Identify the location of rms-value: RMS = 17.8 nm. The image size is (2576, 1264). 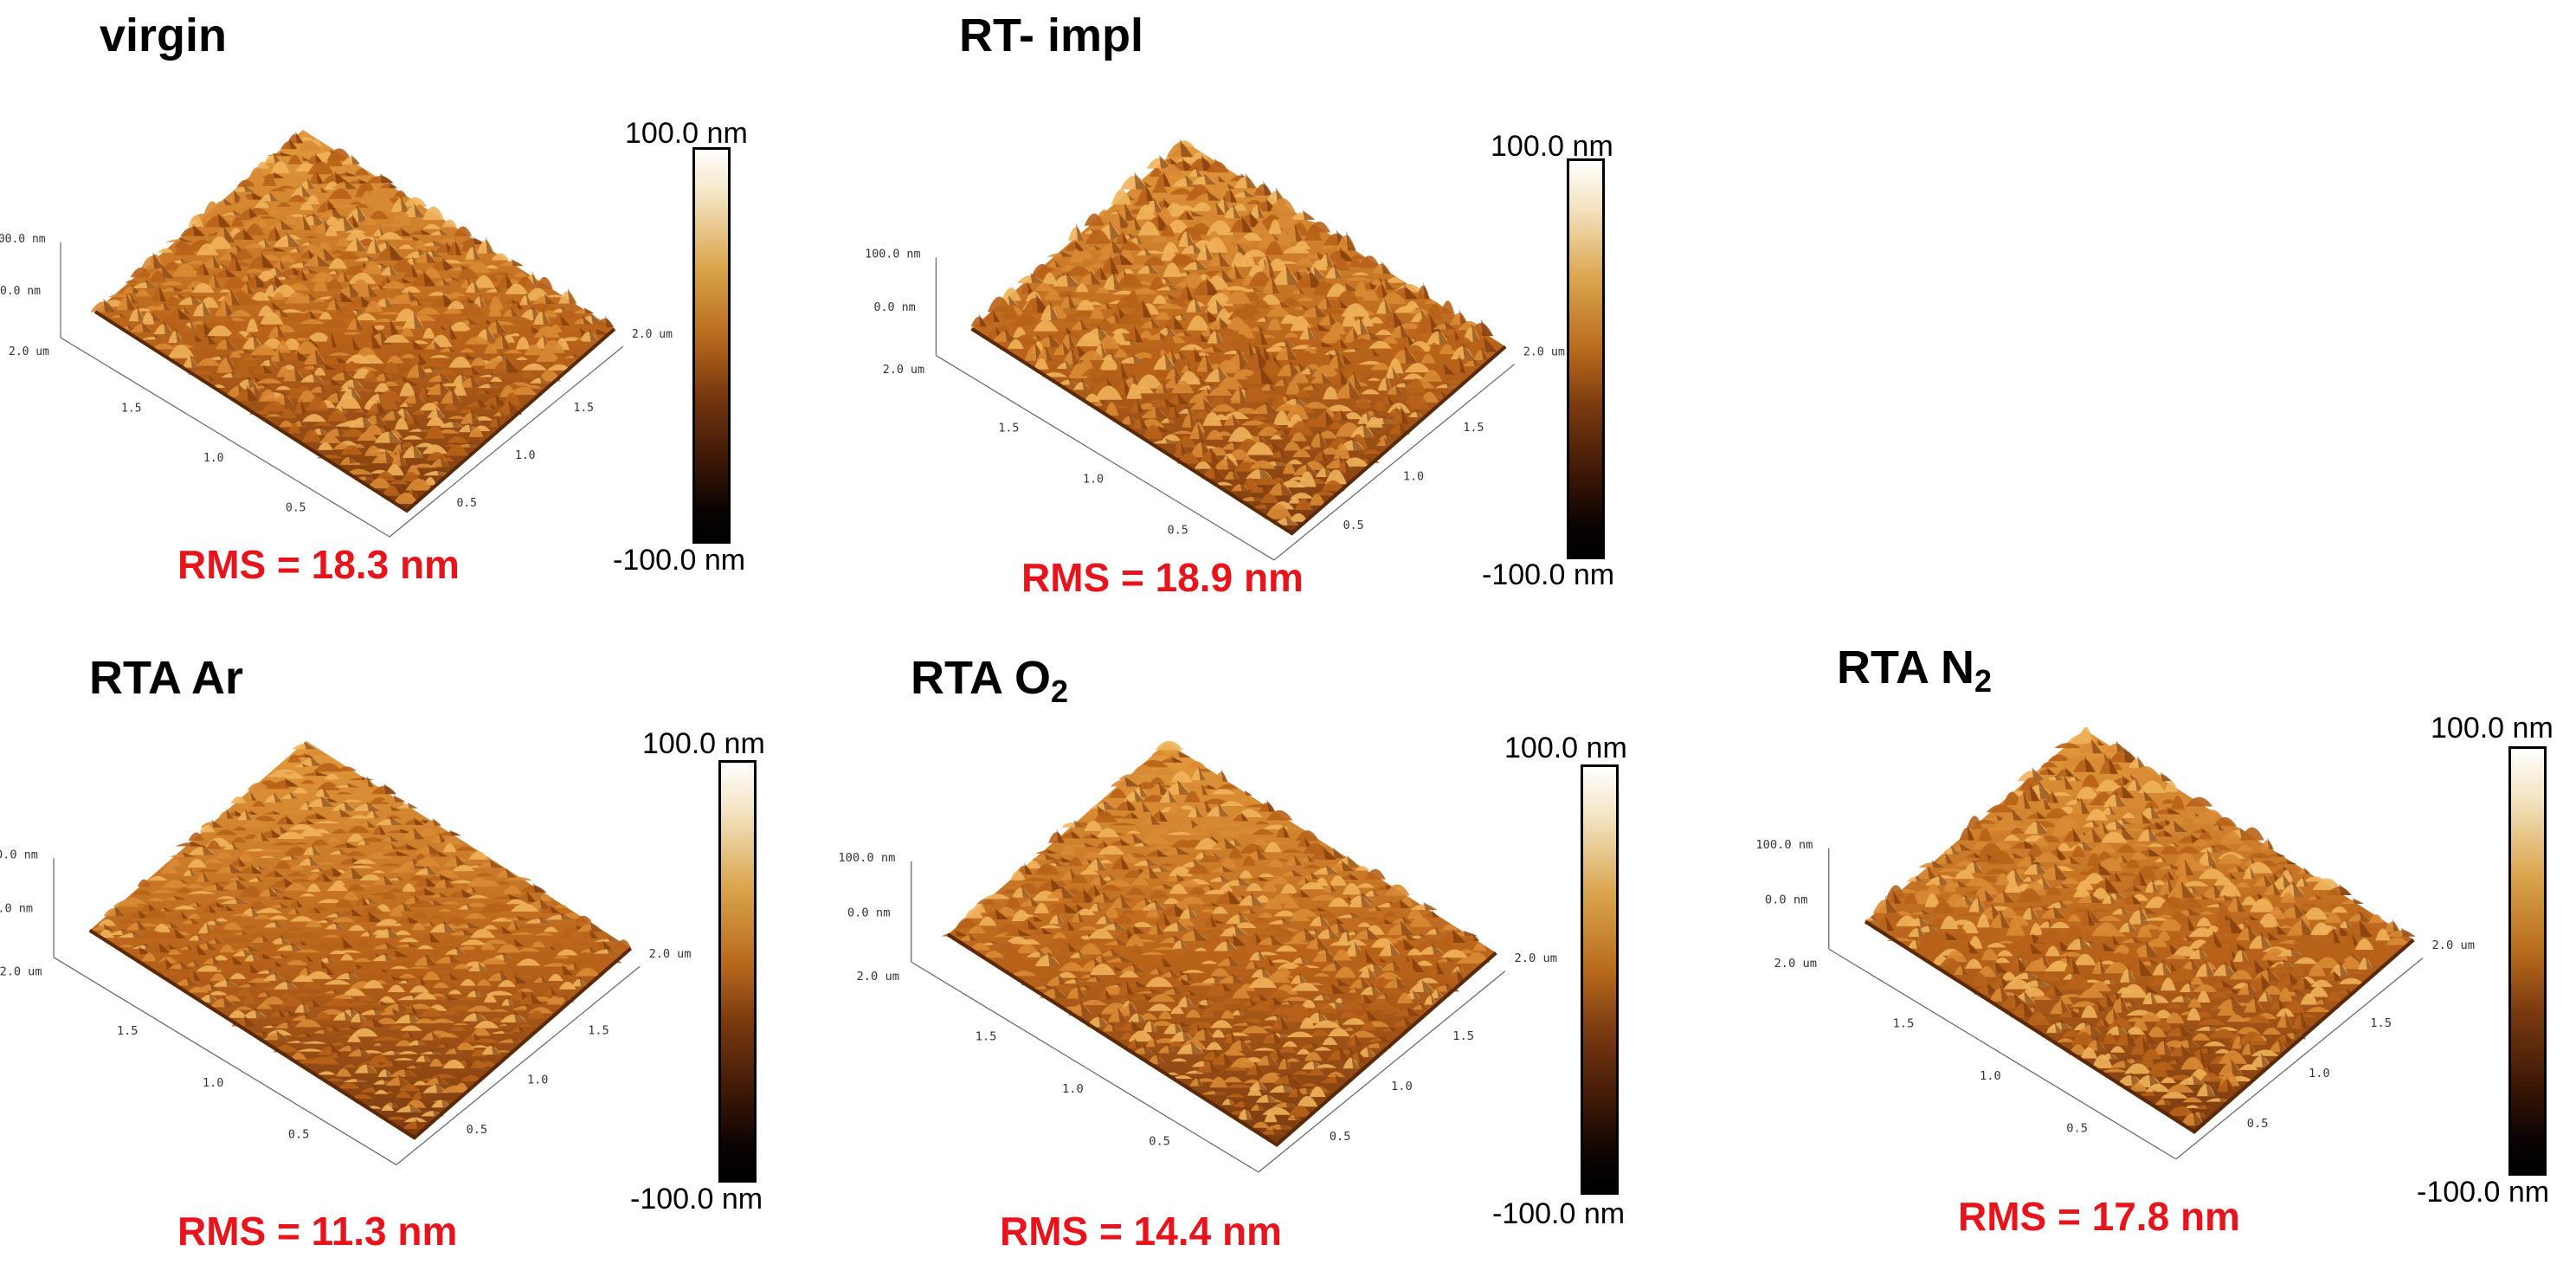
(2099, 1216).